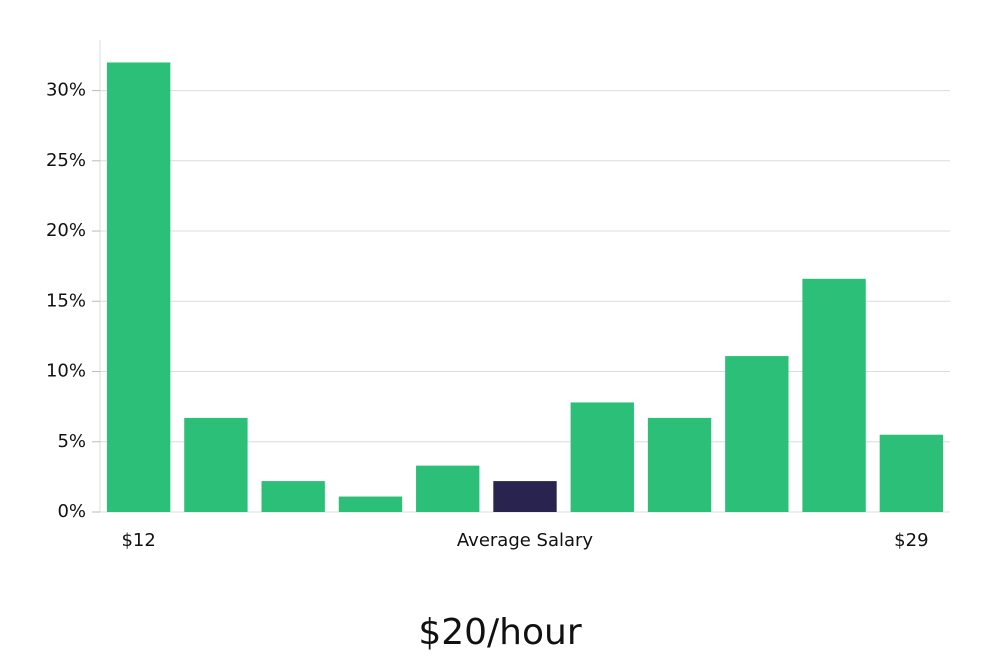 The image size is (1000, 660). What do you see at coordinates (71, 441) in the screenshot?
I see `y-tick-label: 5%` at bounding box center [71, 441].